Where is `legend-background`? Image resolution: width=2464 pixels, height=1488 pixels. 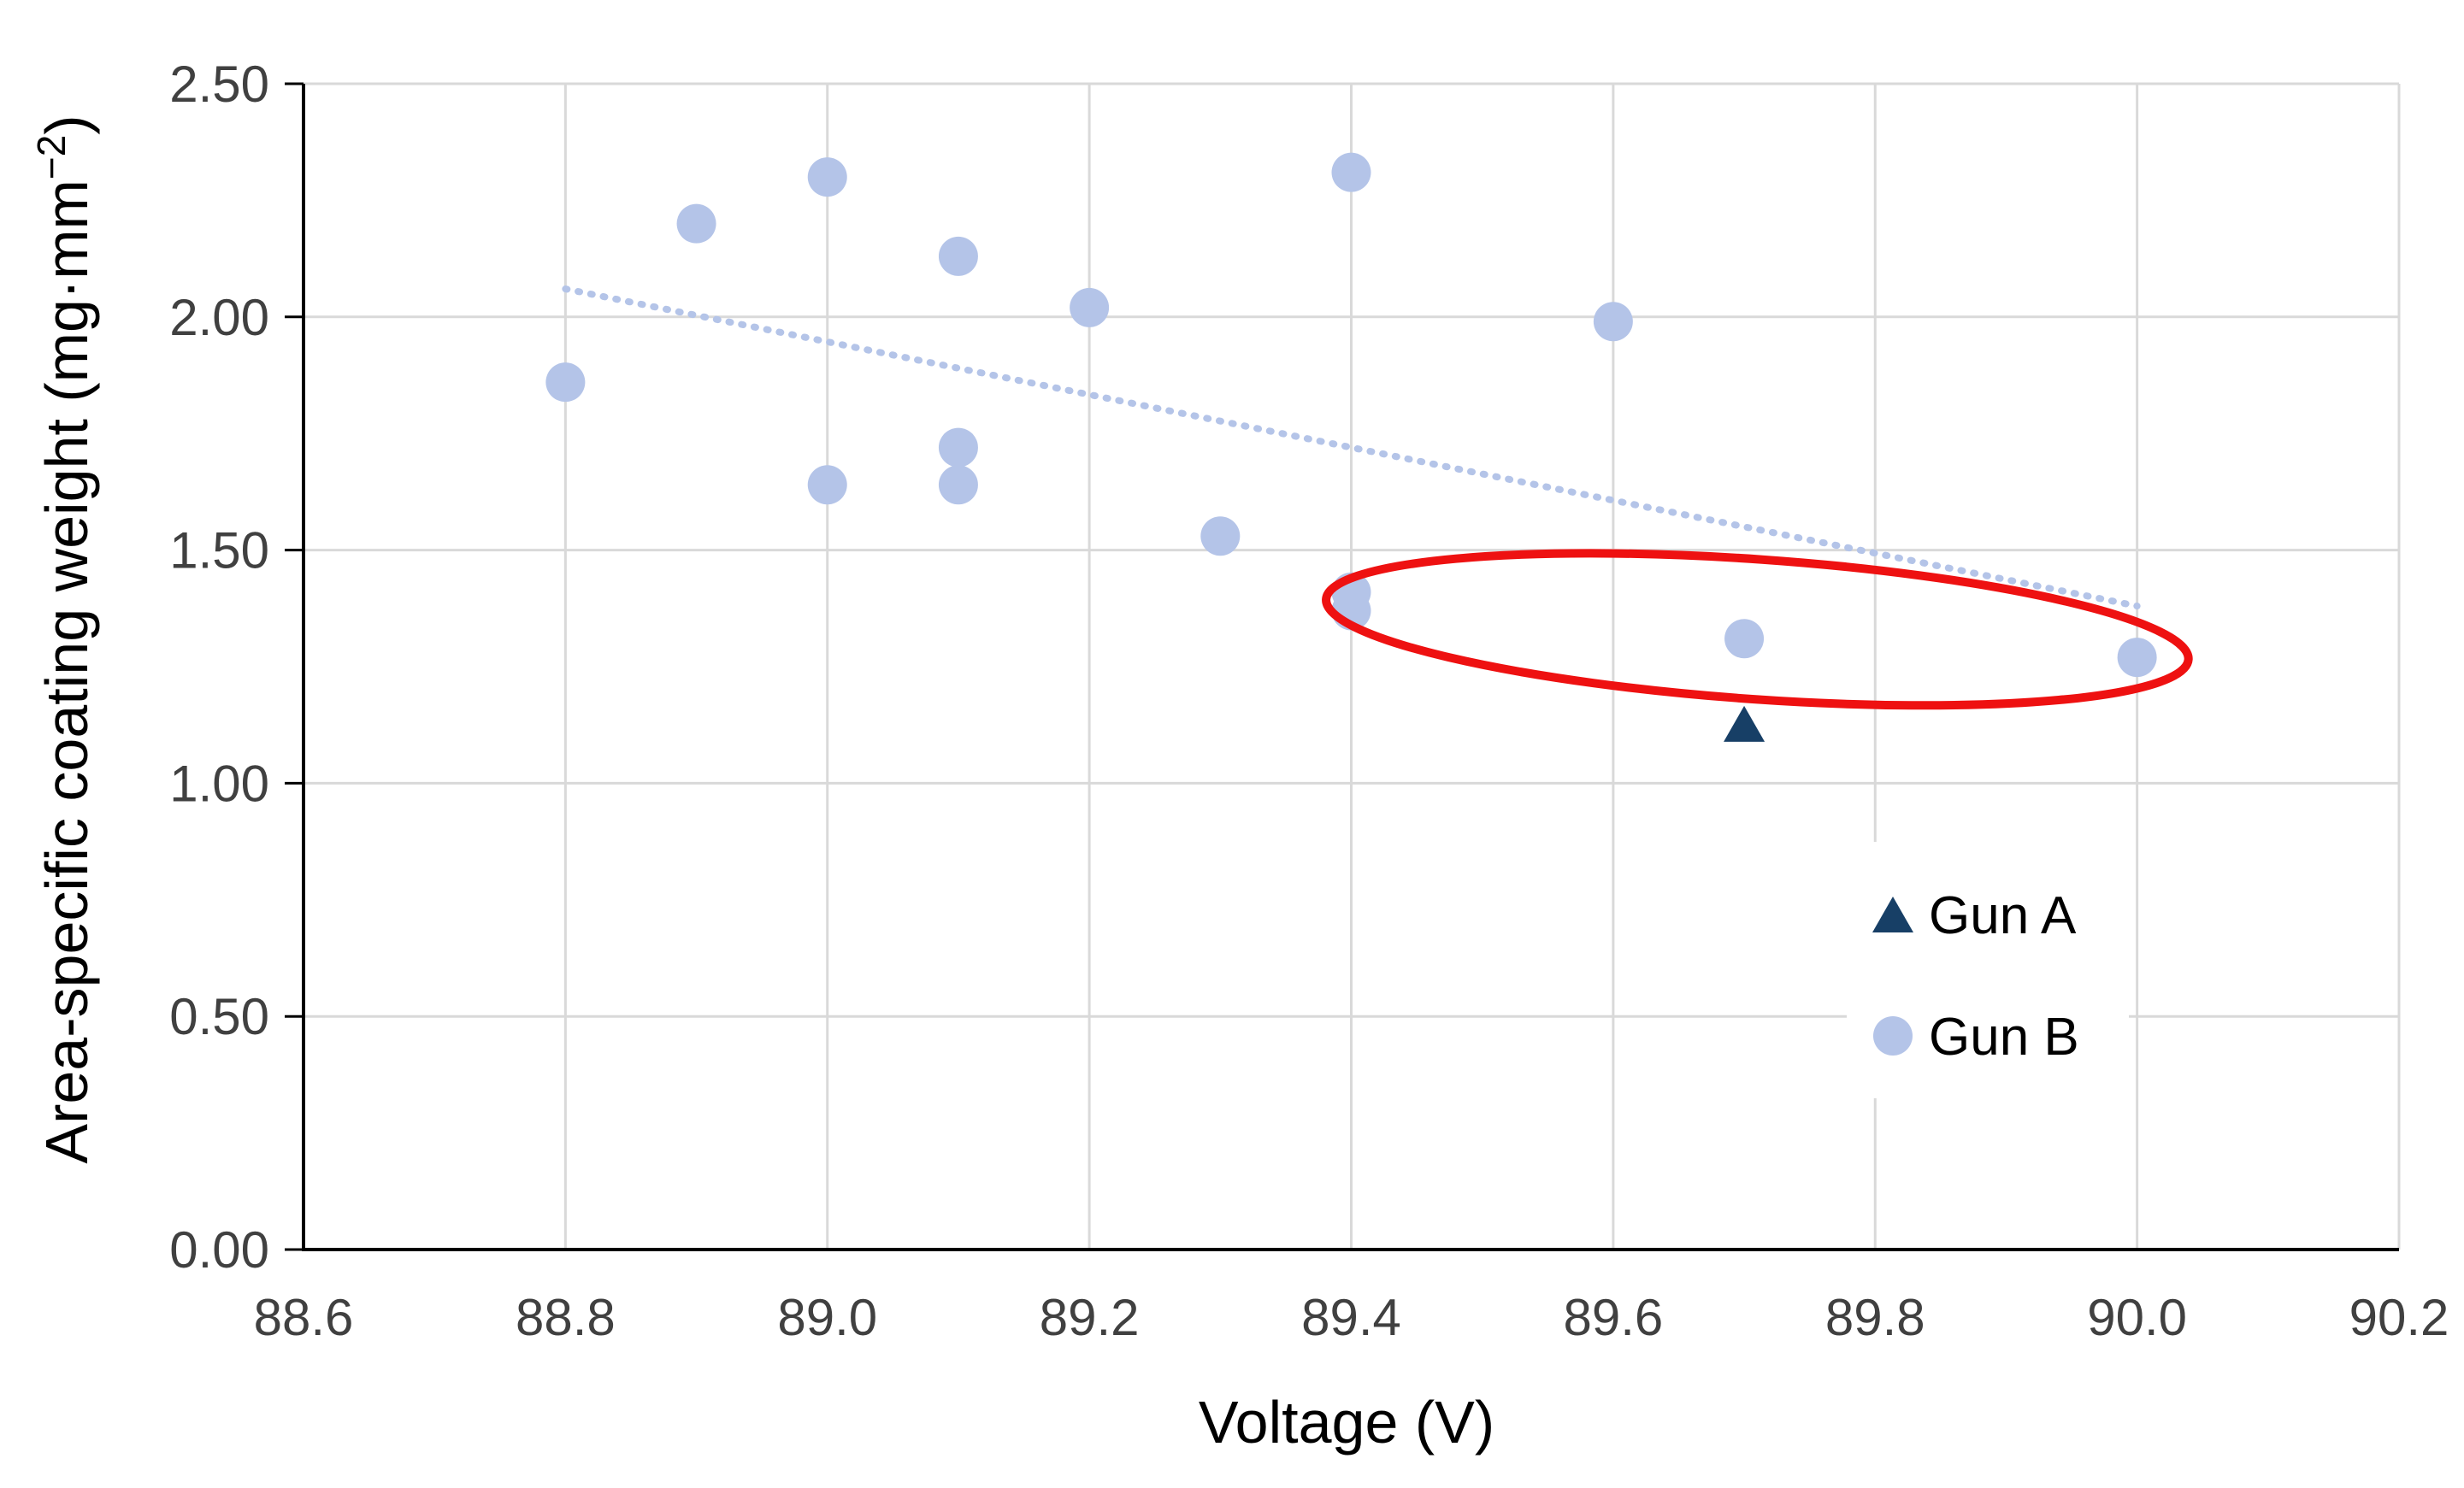
legend-background is located at coordinates (1988, 970).